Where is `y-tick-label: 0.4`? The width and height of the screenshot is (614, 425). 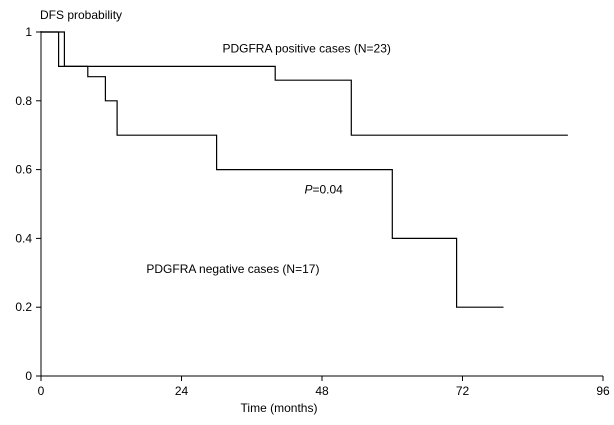 y-tick-label: 0.4 is located at coordinates (23, 238).